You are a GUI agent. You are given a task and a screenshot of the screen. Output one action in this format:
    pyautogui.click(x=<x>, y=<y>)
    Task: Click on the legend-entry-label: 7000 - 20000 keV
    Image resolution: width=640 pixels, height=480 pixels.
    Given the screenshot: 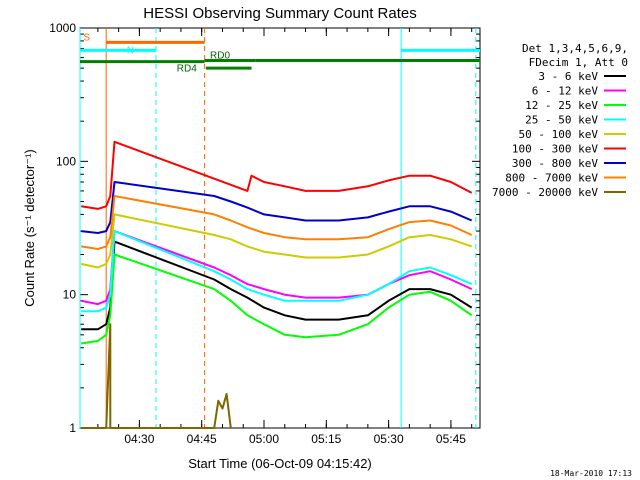 What is the action you would take?
    pyautogui.click(x=545, y=192)
    